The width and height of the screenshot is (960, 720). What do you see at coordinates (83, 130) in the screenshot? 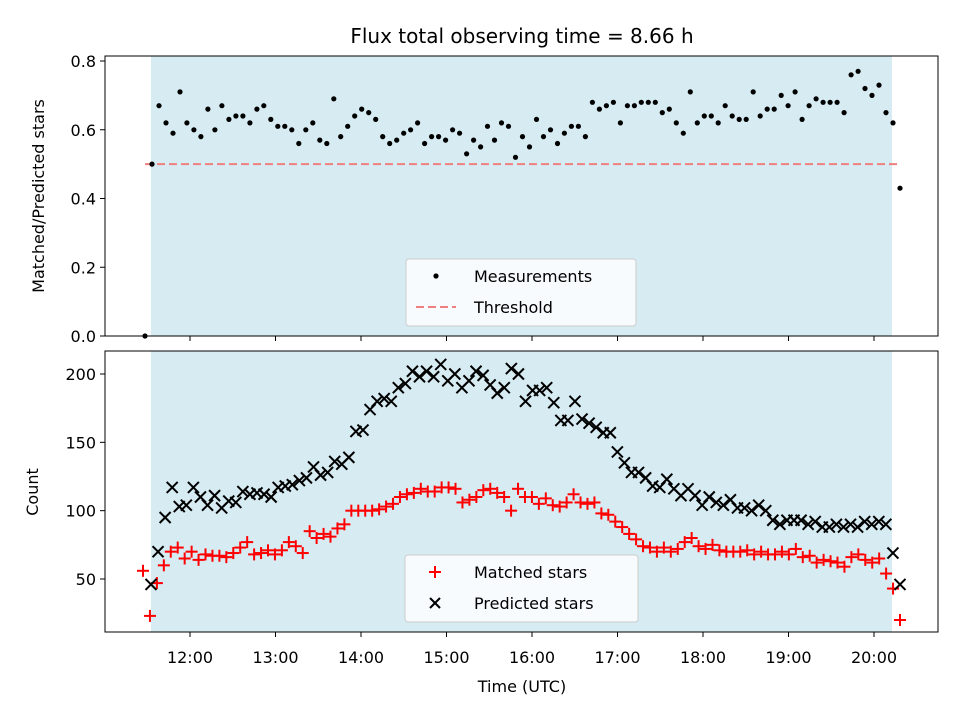
I see `top-y-tick-label: 0.6` at bounding box center [83, 130].